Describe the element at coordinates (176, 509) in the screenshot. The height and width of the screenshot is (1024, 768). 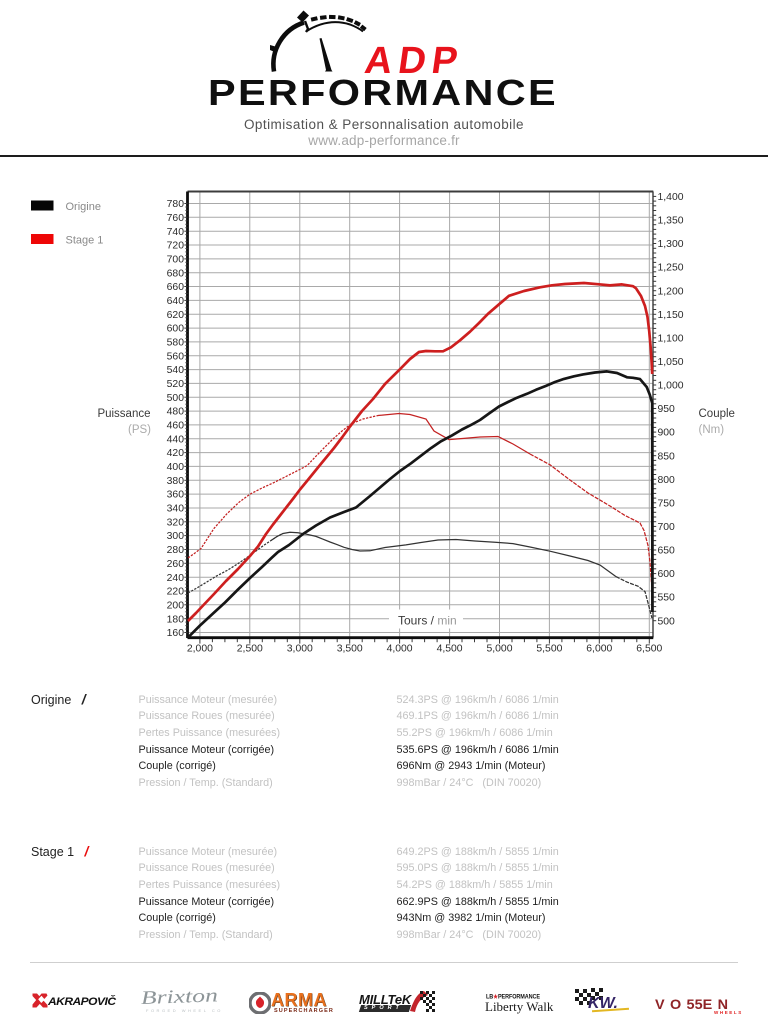
I see `svg-text: 340` at that location.